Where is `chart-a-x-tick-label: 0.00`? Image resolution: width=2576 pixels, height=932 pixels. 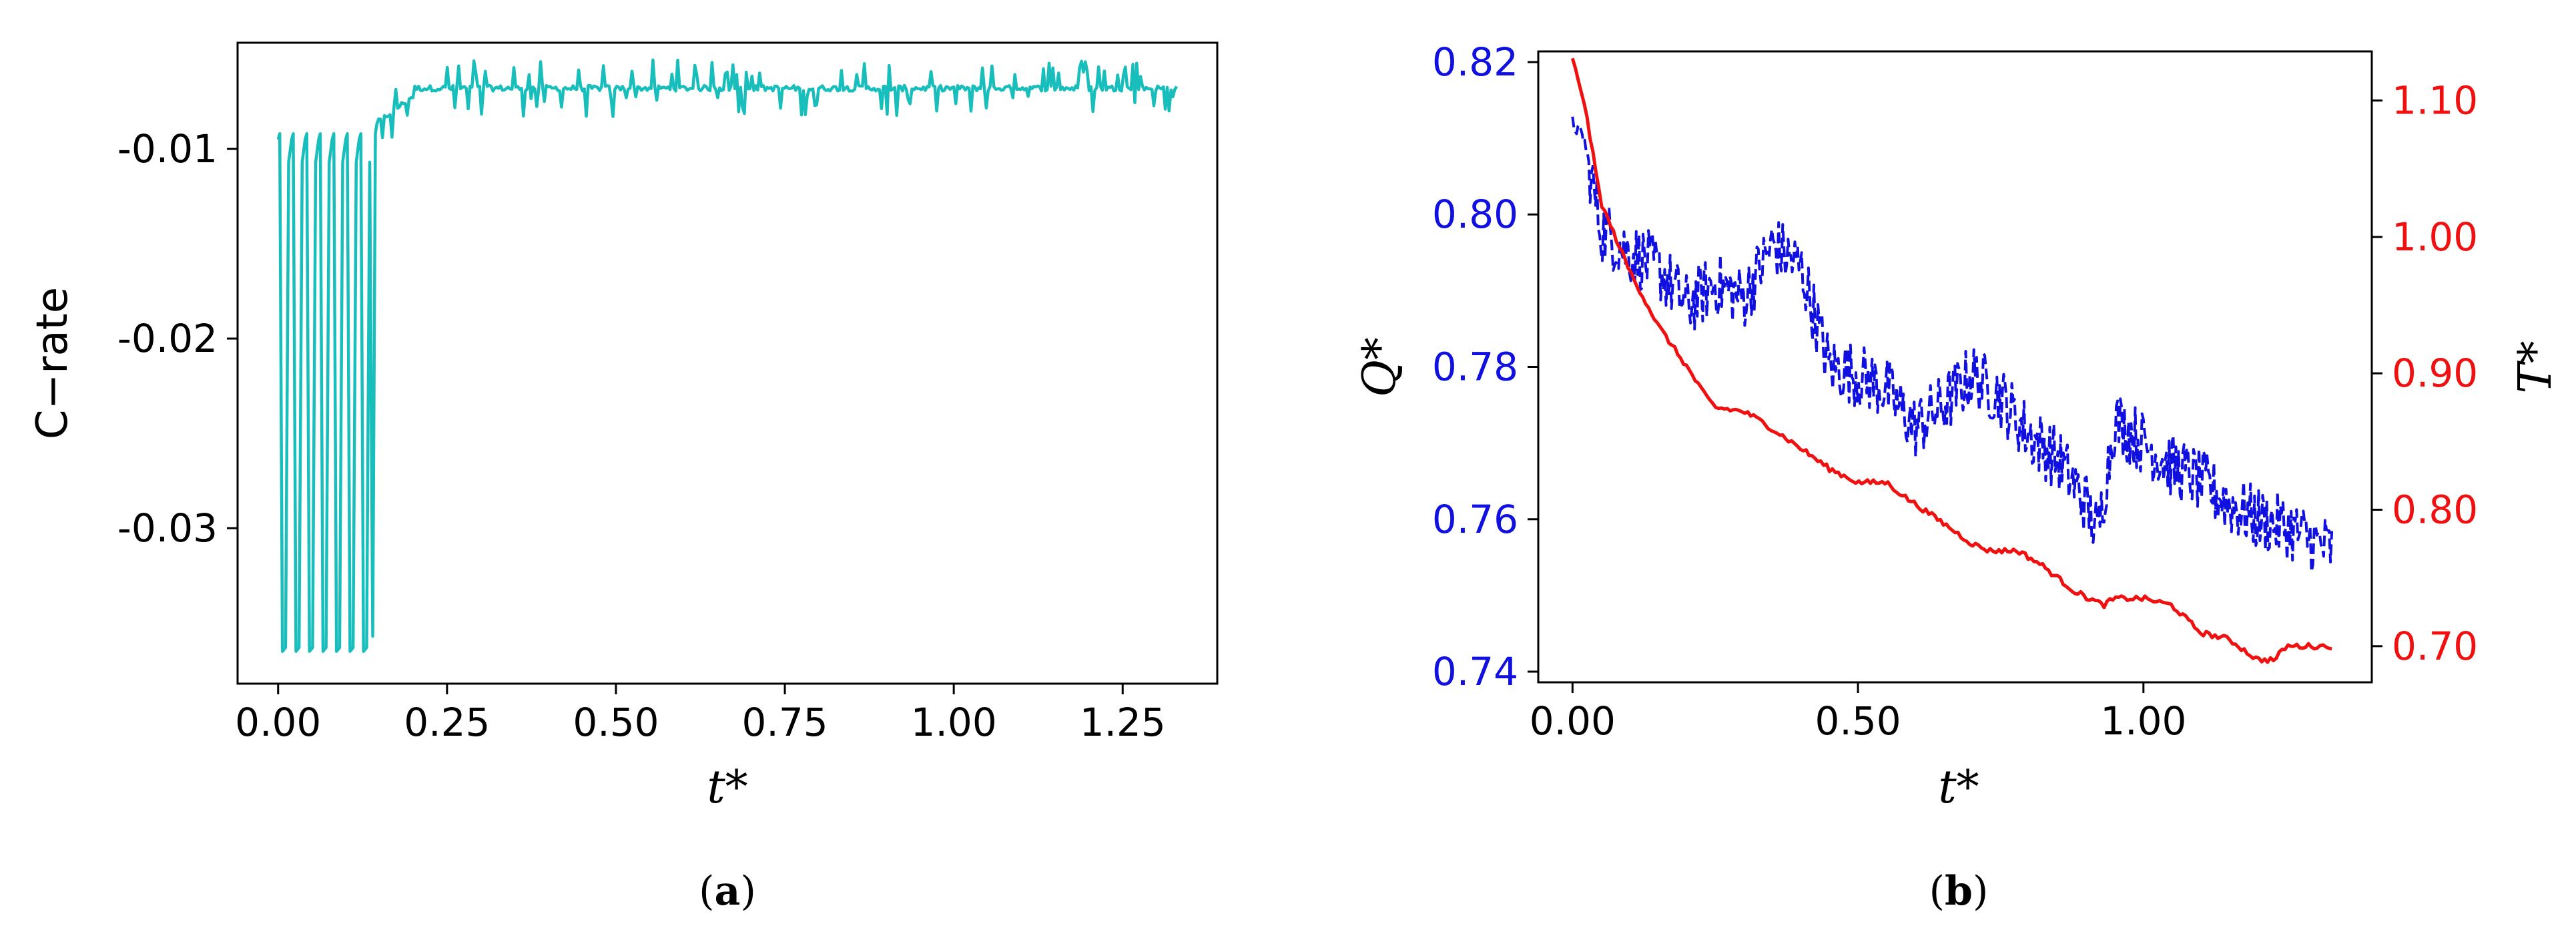
chart-a-x-tick-label: 0.00 is located at coordinates (278, 722).